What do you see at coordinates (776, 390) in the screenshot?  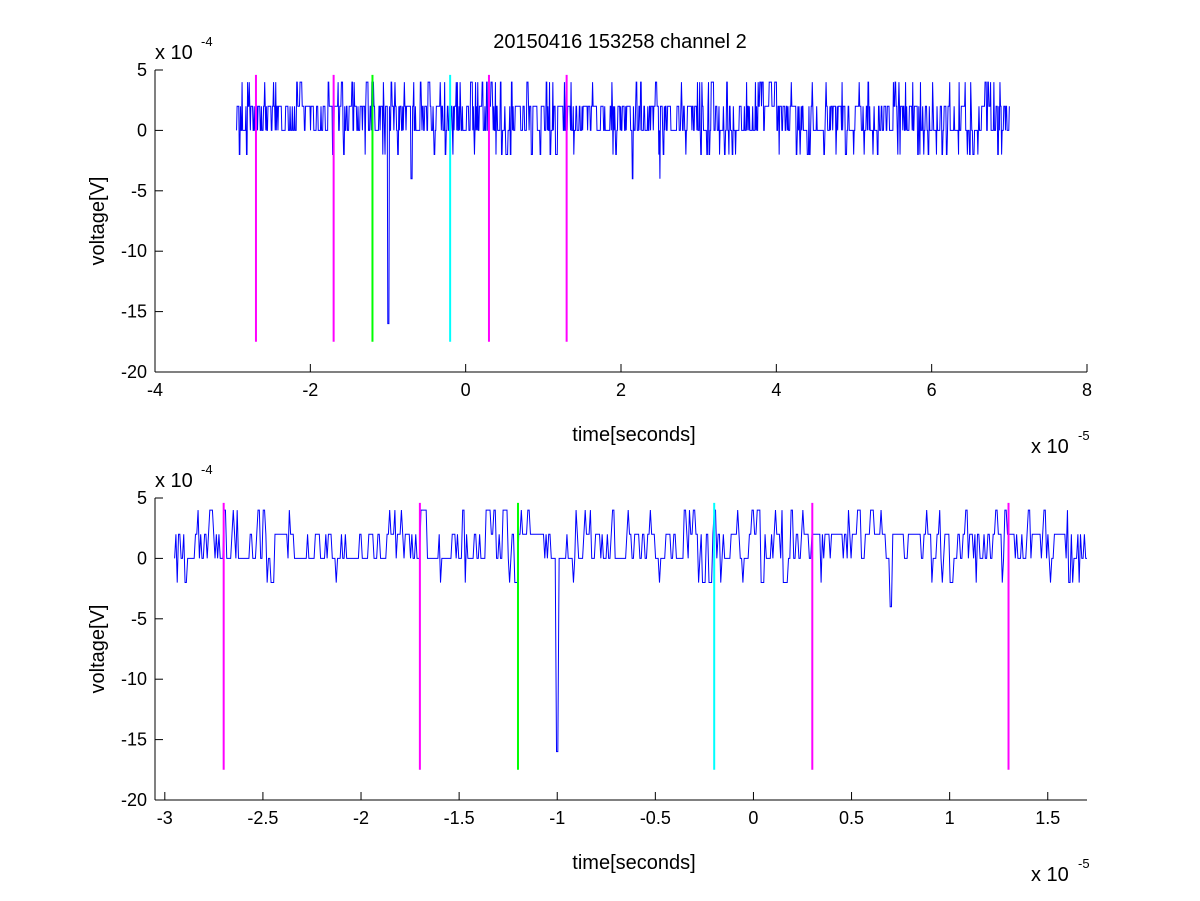 I see `x-tick-label: 4` at bounding box center [776, 390].